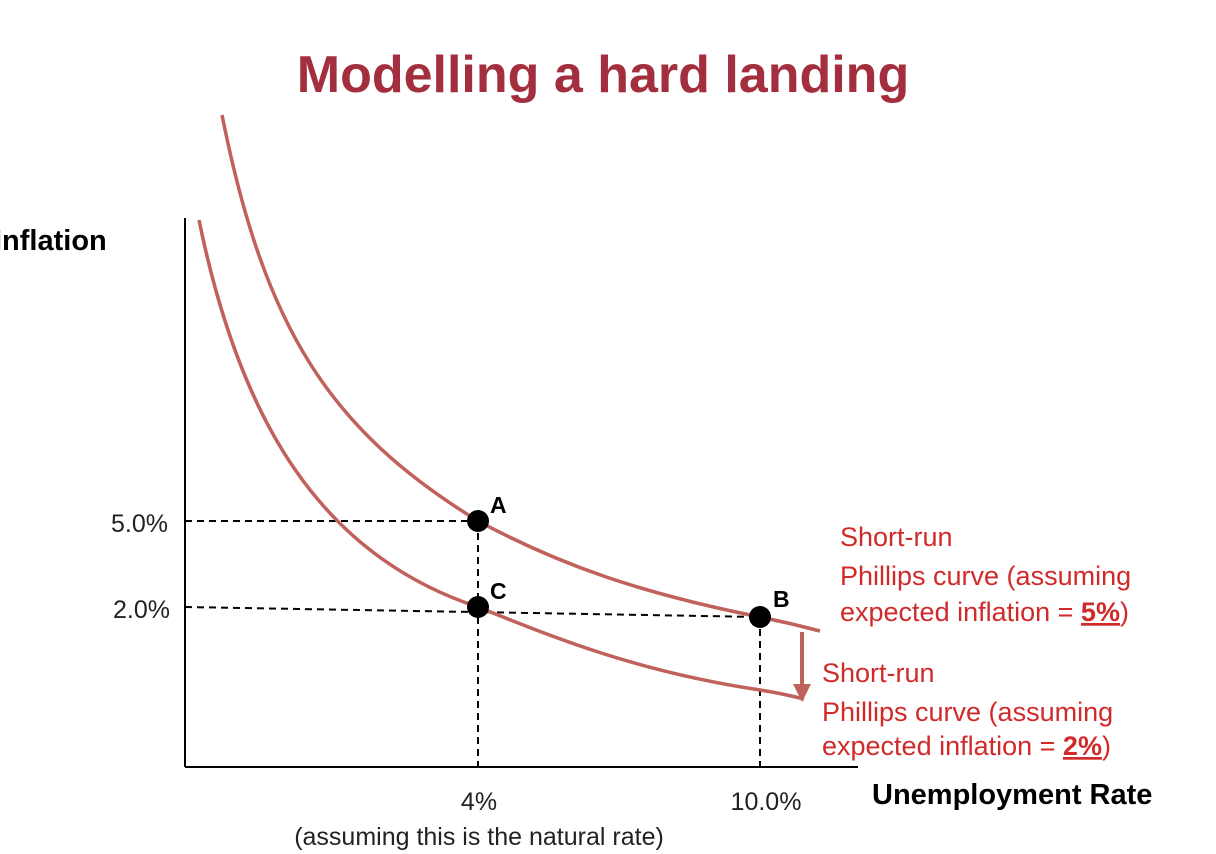 The image size is (1216, 854). What do you see at coordinates (1012, 795) in the screenshot?
I see `x-axis-label: Unemployment Rate` at bounding box center [1012, 795].